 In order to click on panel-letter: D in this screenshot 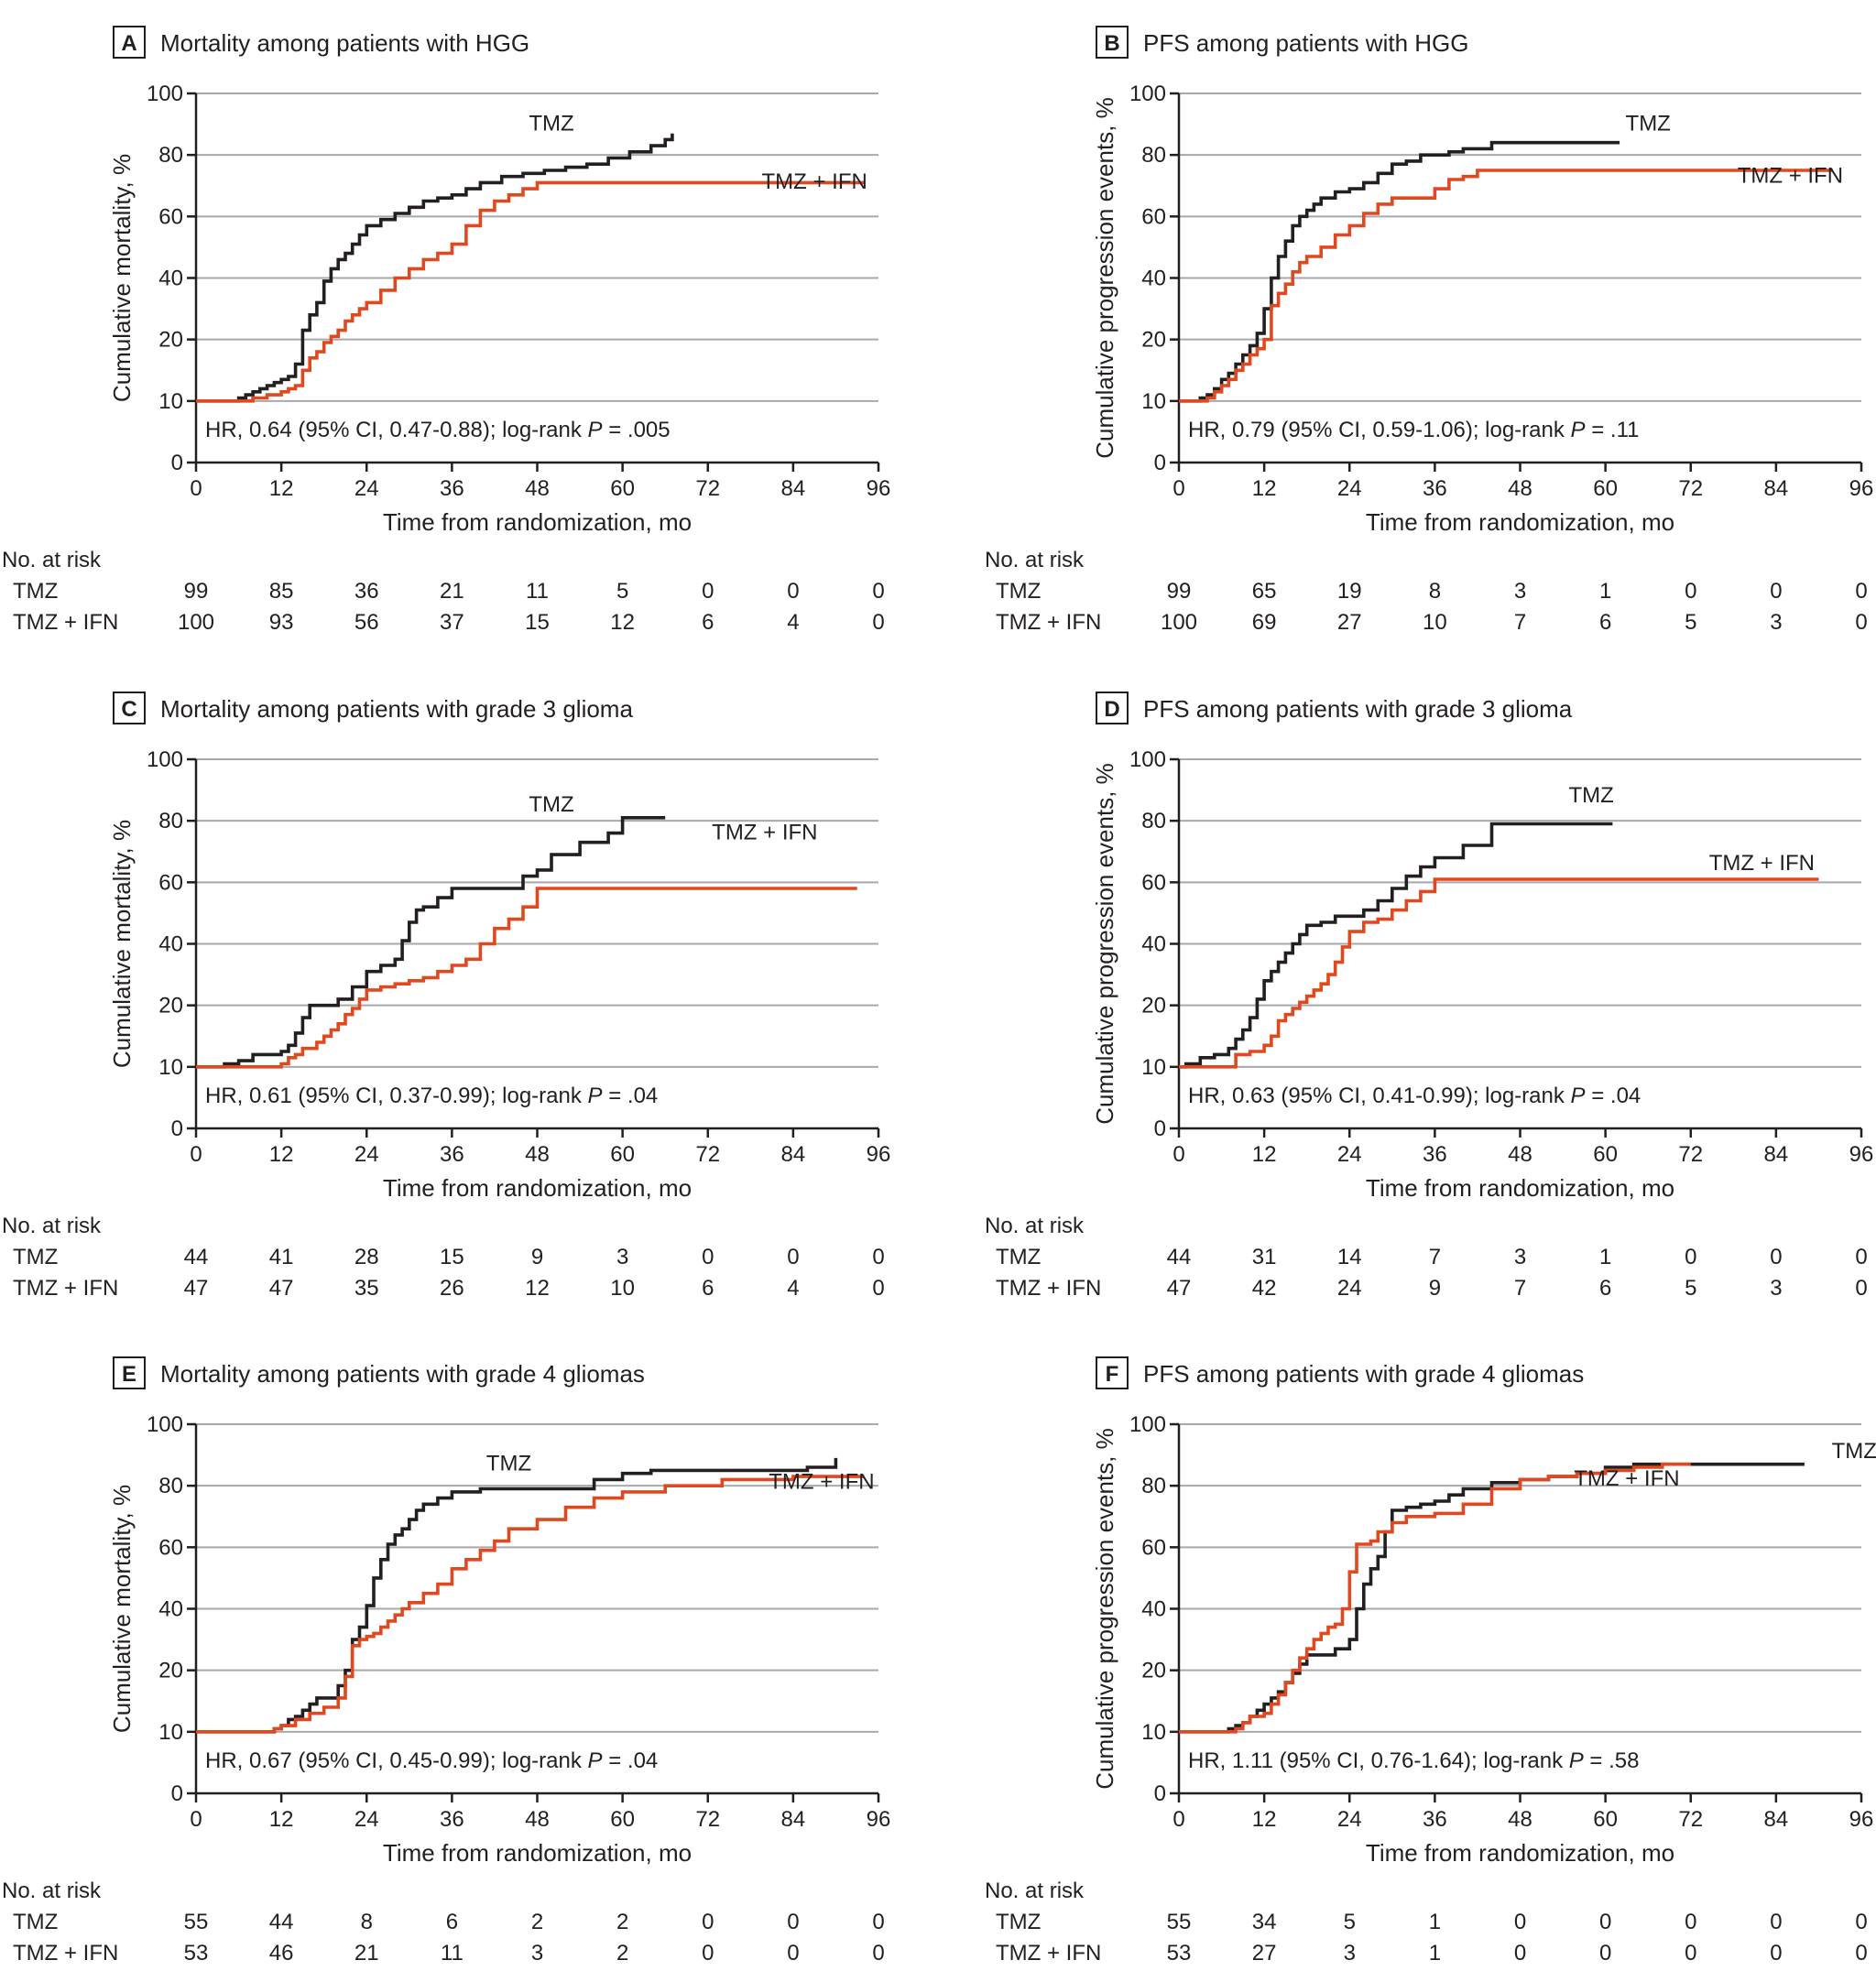, I will do `click(1111, 710)`.